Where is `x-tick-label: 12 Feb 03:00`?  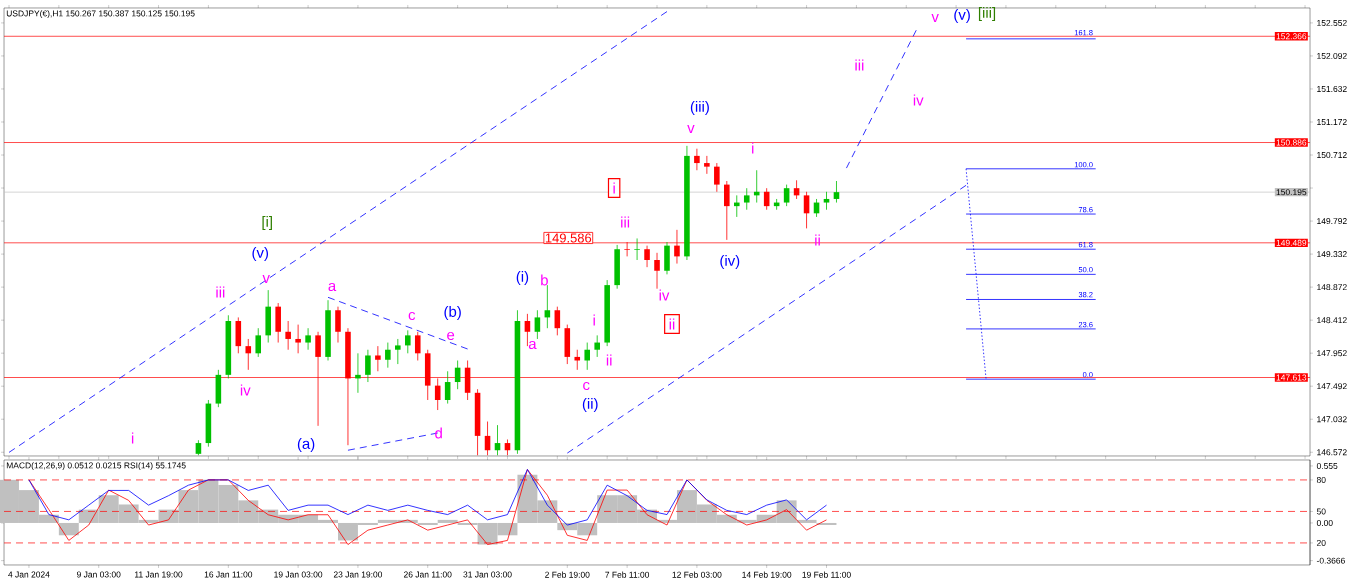 x-tick-label: 12 Feb 03:00 is located at coordinates (697, 574).